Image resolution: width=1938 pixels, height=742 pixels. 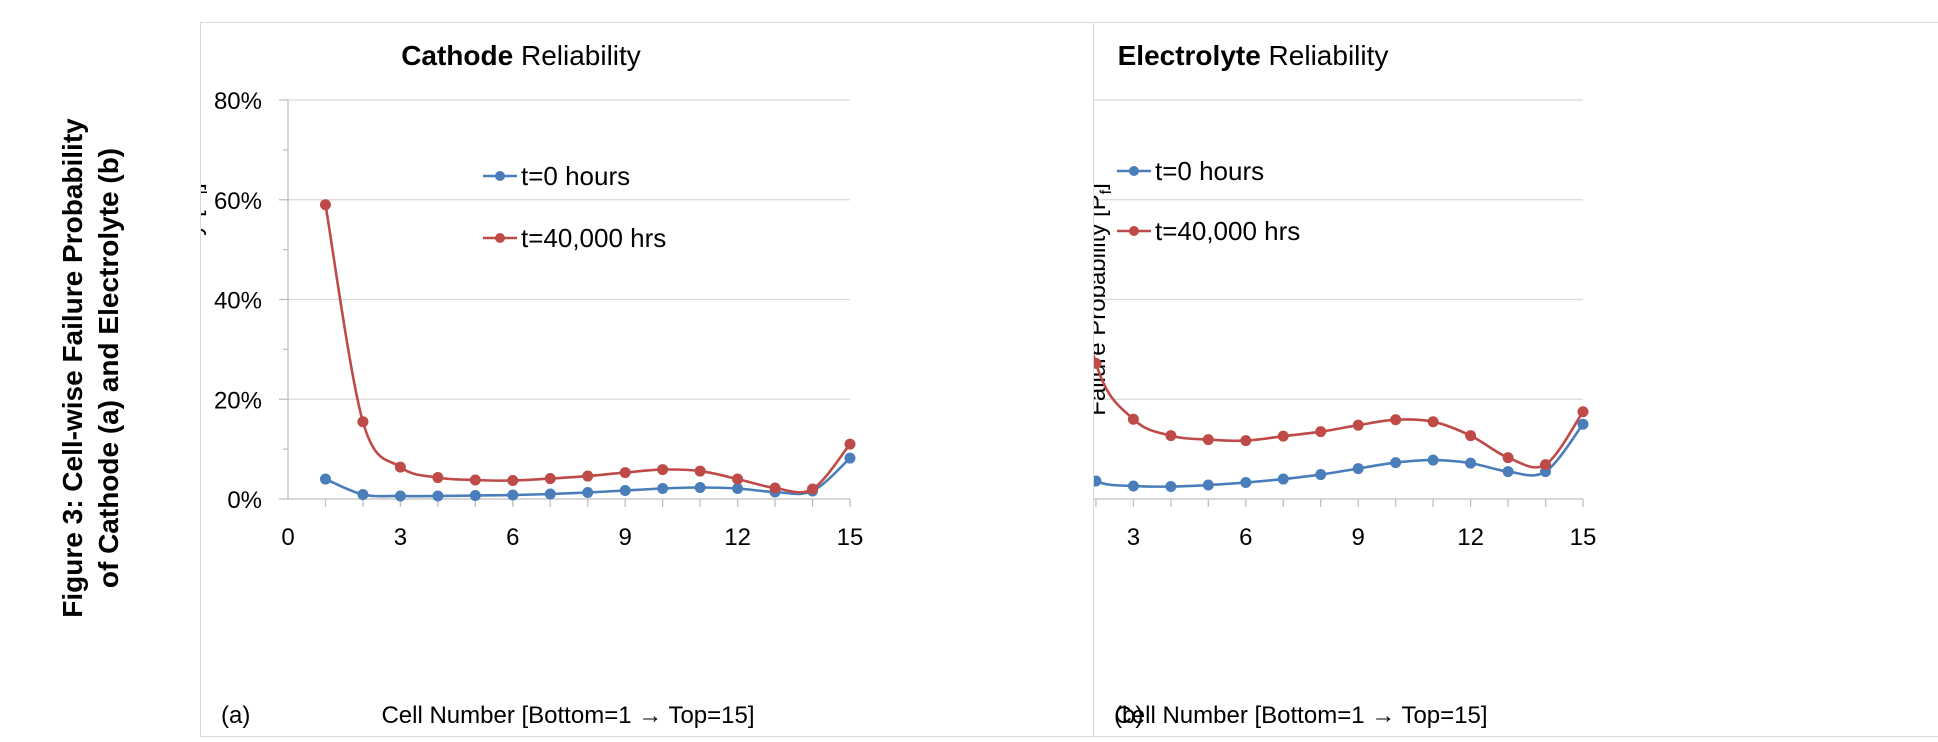 What do you see at coordinates (512, 537) in the screenshot?
I see `cathode-x-tick-label: 6` at bounding box center [512, 537].